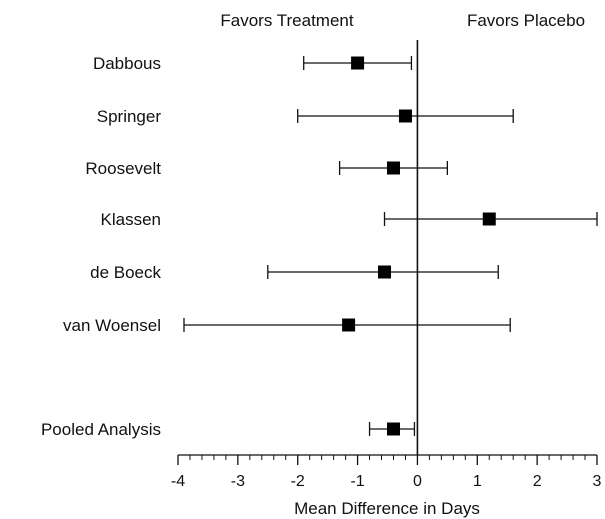 Image resolution: width=605 pixels, height=519 pixels. Describe the element at coordinates (417, 481) in the screenshot. I see `x-tick-label: 0` at that location.